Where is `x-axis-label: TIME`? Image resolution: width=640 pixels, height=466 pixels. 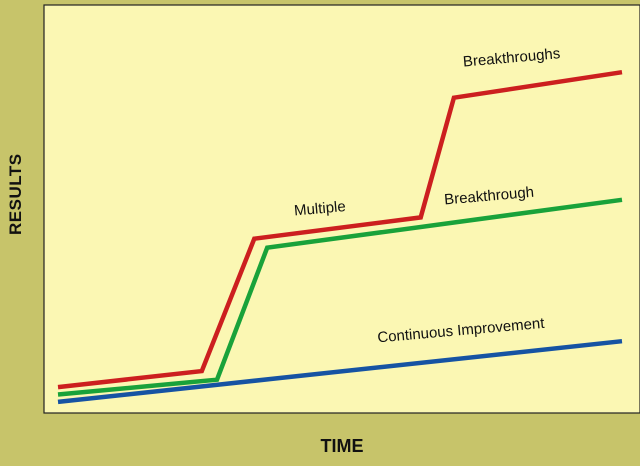 x-axis-label: TIME is located at coordinates (342, 446).